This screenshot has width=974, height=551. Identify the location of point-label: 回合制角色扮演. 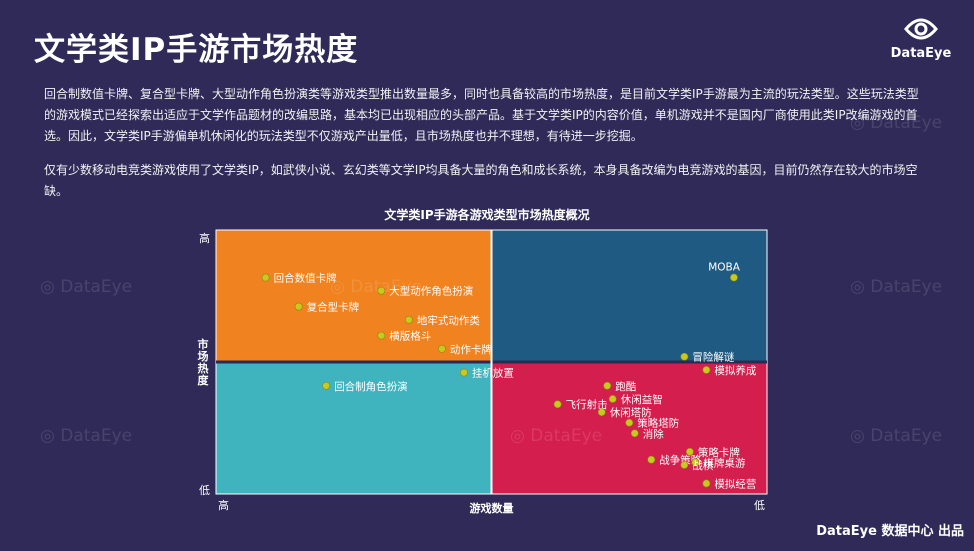
(371, 386).